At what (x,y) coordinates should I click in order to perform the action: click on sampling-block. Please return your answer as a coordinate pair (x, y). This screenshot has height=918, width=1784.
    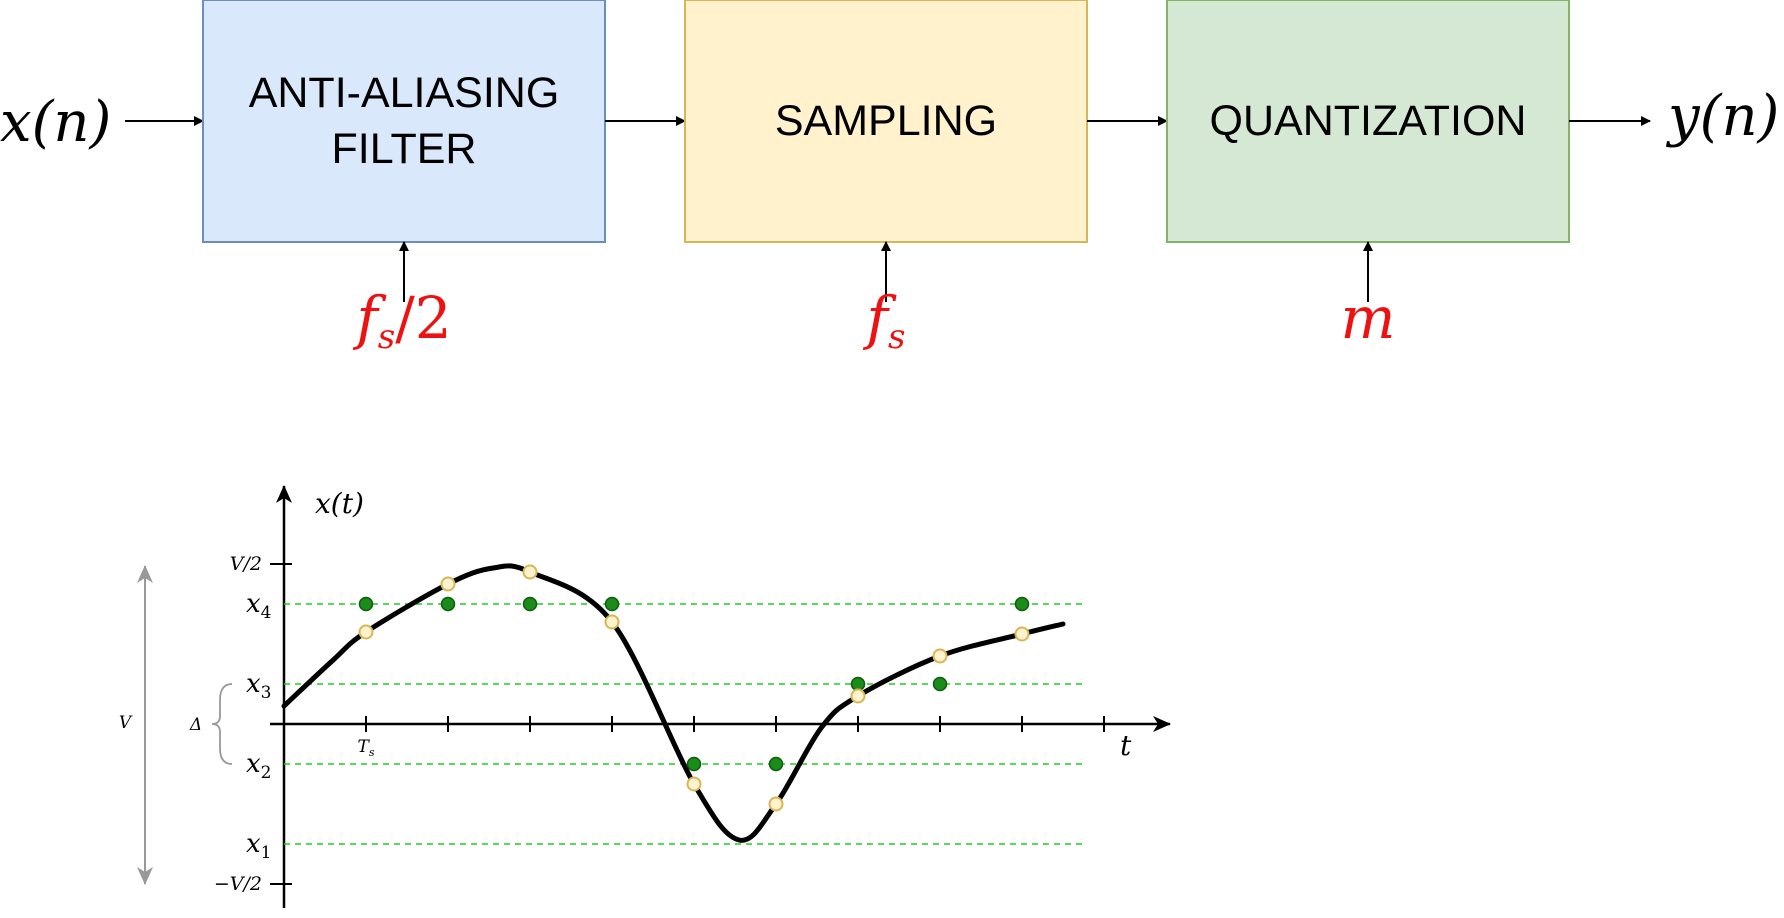
    Looking at the image, I should click on (886, 121).